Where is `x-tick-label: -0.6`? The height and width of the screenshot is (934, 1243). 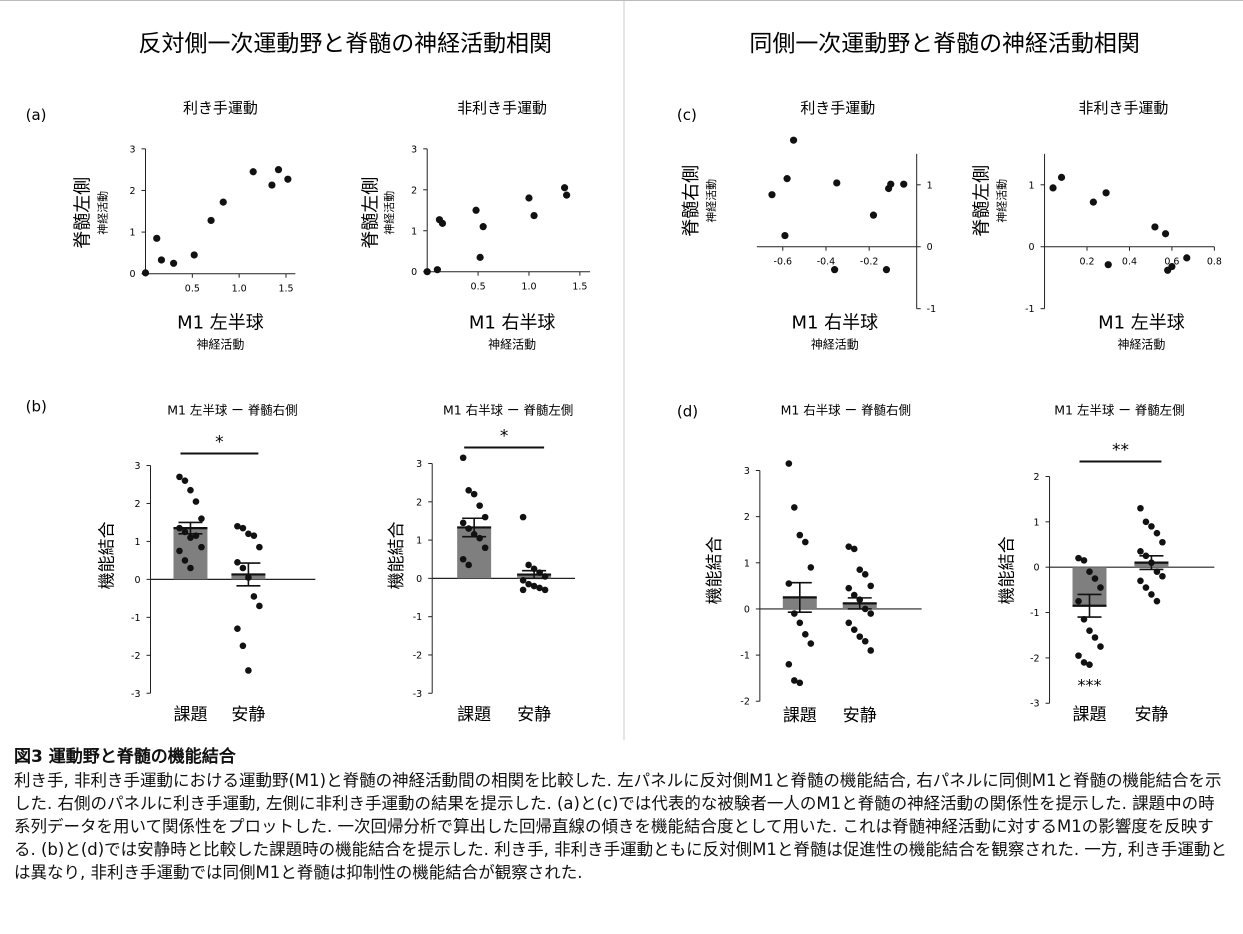
x-tick-label: -0.6 is located at coordinates (783, 262).